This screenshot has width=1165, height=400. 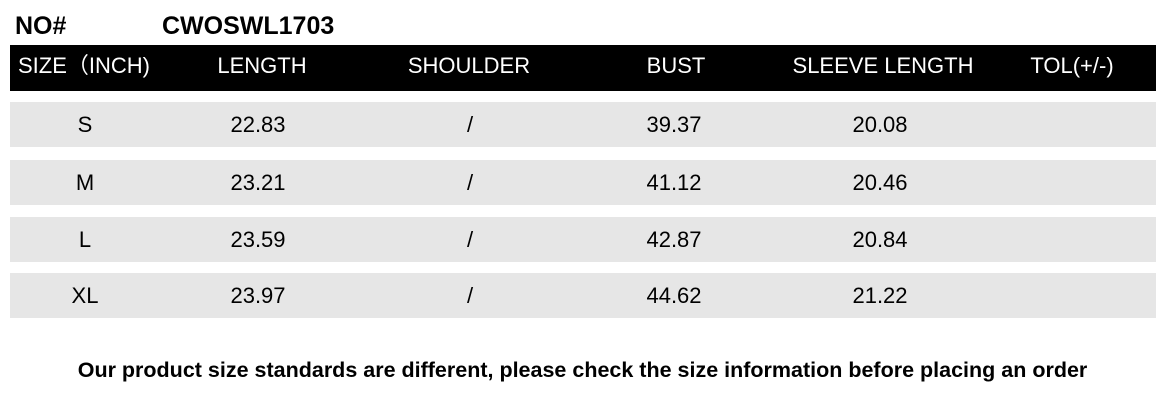 I want to click on cell-length: 23.59, so click(x=258, y=239).